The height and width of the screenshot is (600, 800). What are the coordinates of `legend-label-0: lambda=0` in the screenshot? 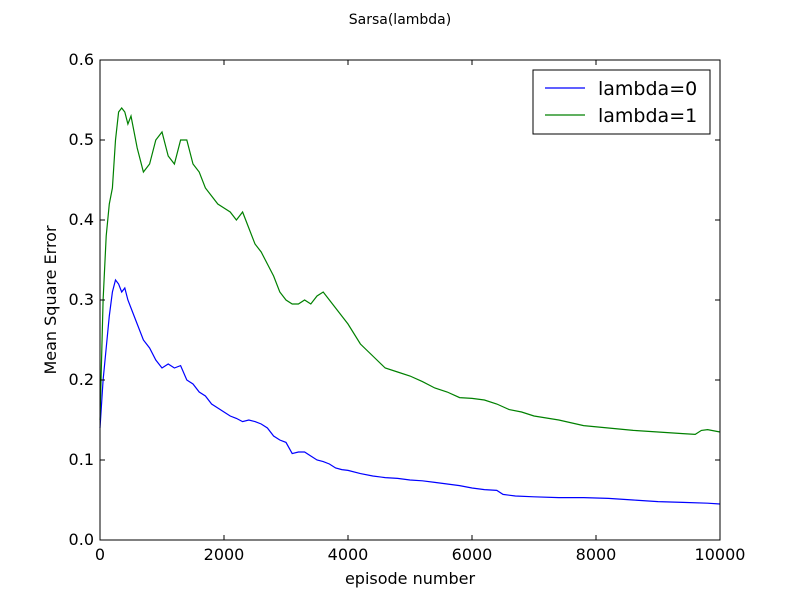 It's located at (647, 89).